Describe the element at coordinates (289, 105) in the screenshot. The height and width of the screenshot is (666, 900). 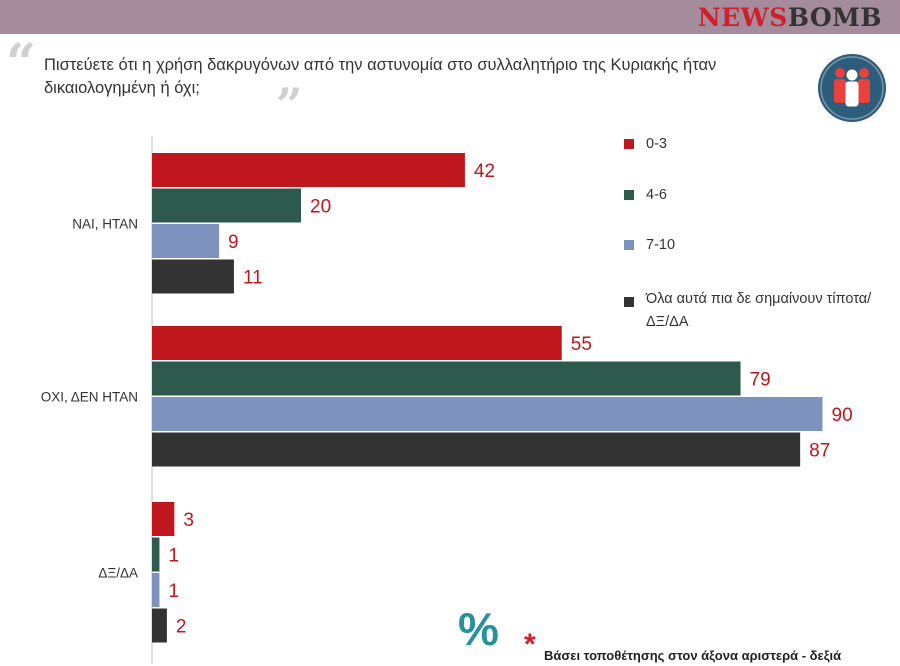
I see `close-quote-icon: ”` at that location.